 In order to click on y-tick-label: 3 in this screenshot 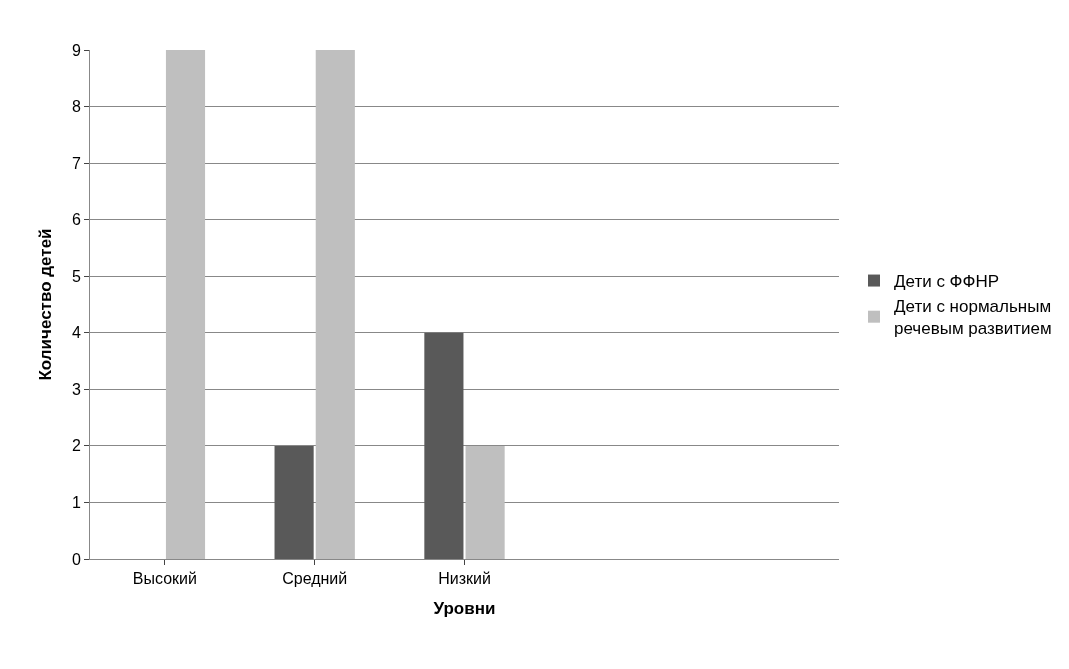, I will do `click(76, 389)`.